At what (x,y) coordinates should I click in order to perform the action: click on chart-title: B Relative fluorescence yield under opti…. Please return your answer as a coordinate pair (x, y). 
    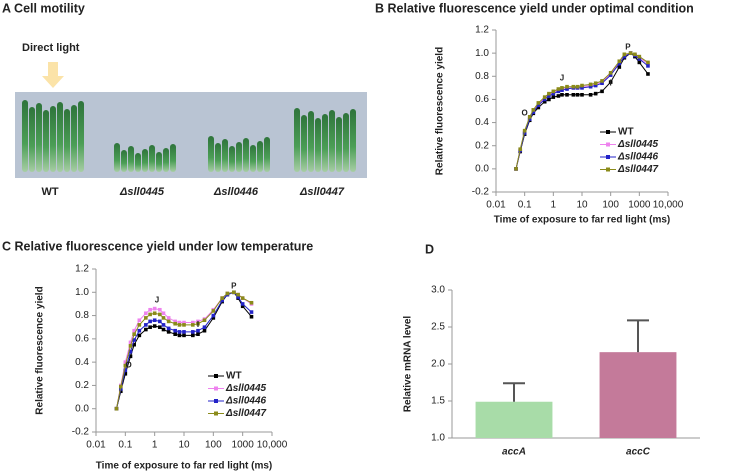
    Looking at the image, I should click on (534, 8).